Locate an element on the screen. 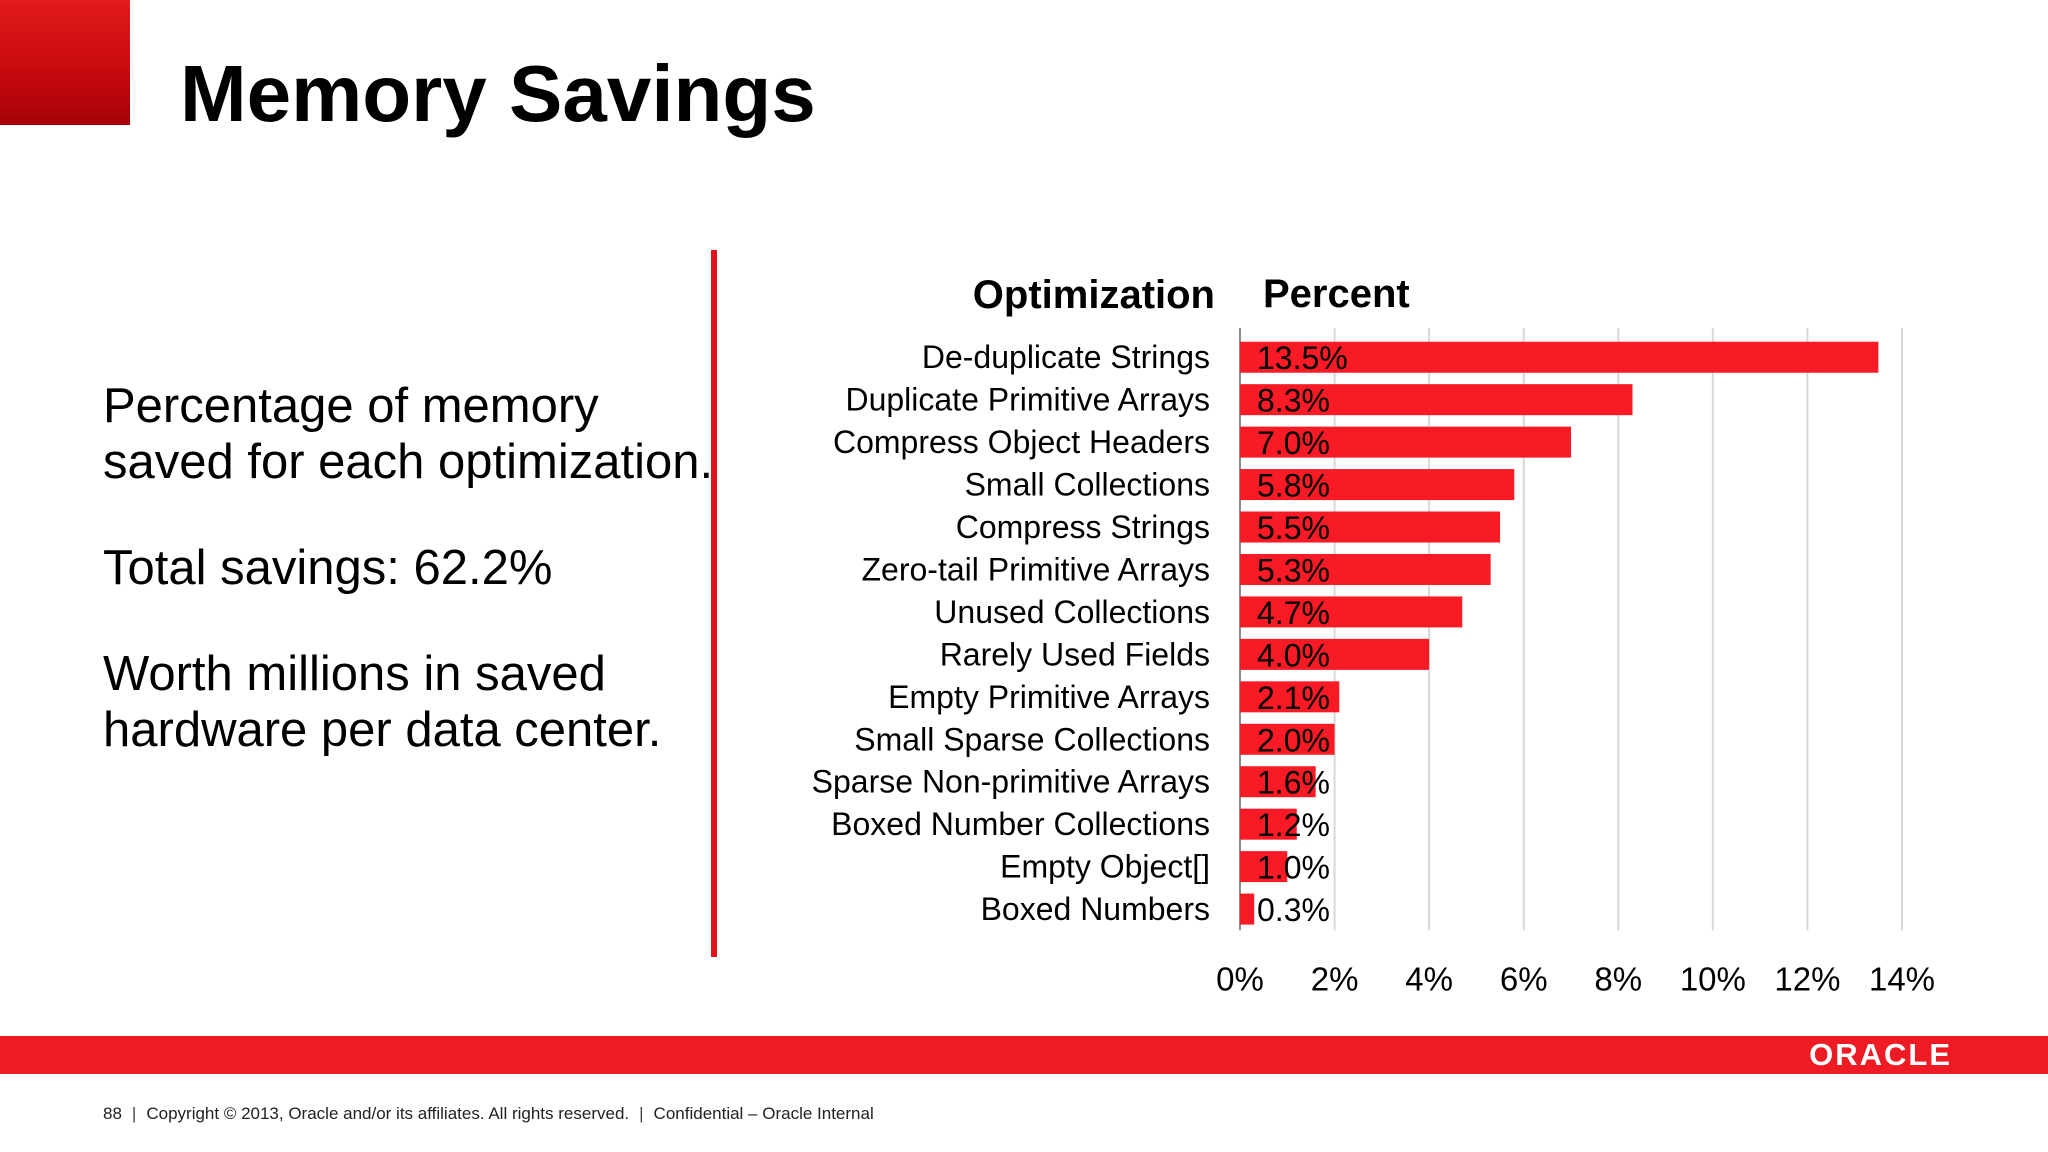 This screenshot has height=1152, width=2048. total-savings-text: Total savings: 62.2% is located at coordinates (328, 568).